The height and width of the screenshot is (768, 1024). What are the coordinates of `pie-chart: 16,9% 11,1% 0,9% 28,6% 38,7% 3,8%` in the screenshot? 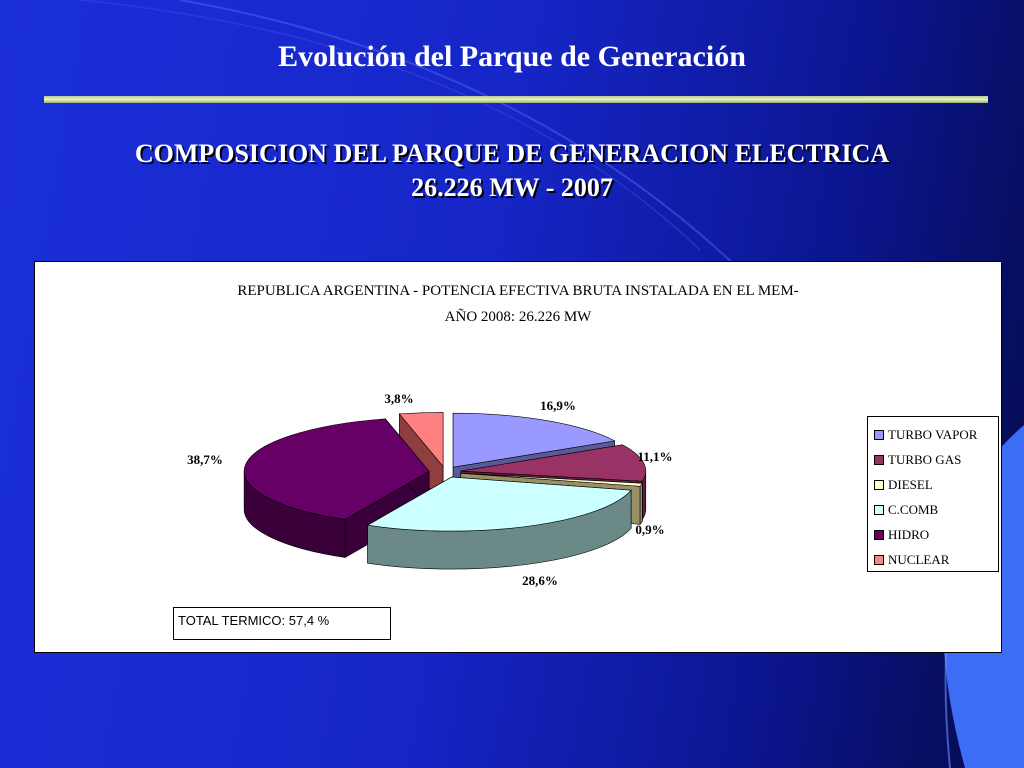 It's located at (429, 489).